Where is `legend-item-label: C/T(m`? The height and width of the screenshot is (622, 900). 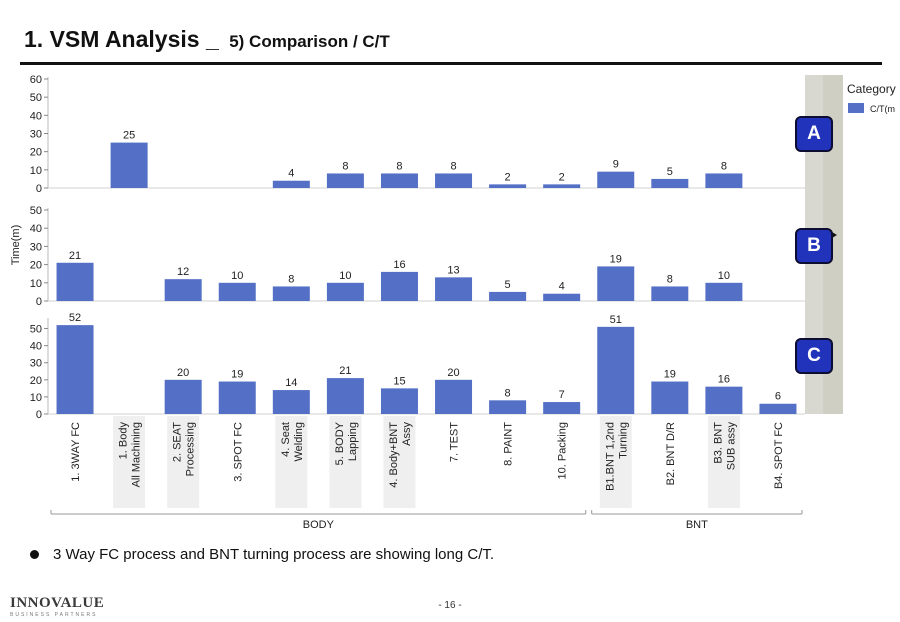 legend-item-label: C/T(m is located at coordinates (882, 109).